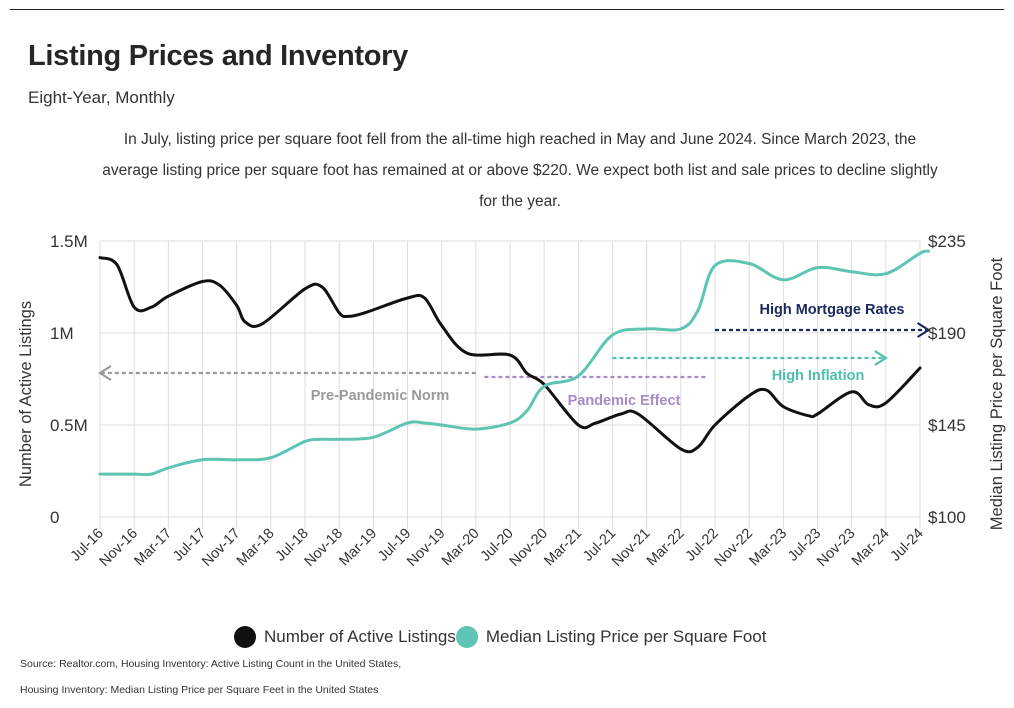  Describe the element at coordinates (529, 548) in the screenshot. I see `x-tick-label: Nov-20` at that location.